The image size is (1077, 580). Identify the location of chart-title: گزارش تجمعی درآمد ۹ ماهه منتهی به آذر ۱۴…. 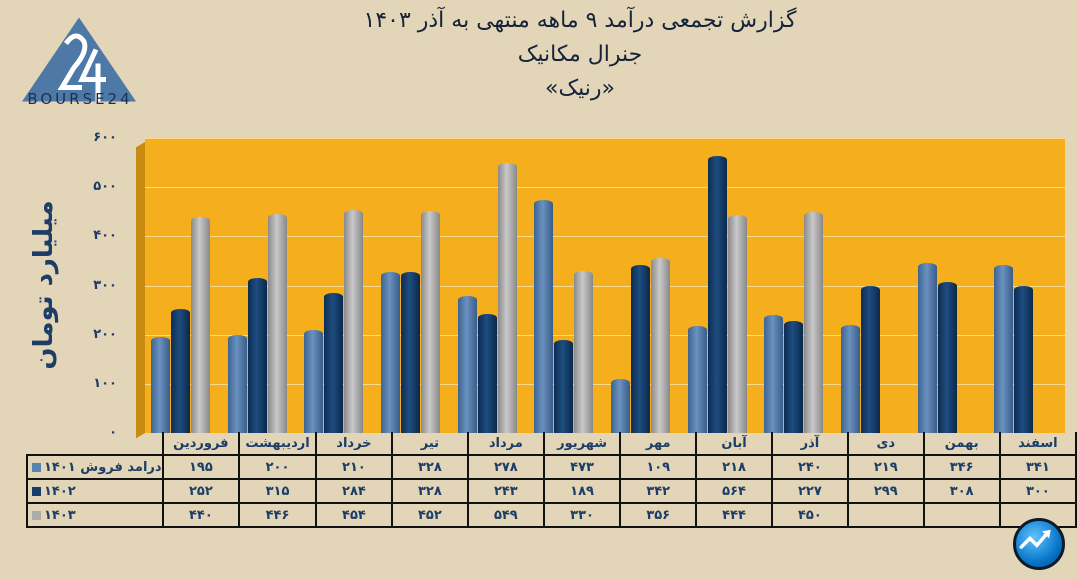
(580, 55).